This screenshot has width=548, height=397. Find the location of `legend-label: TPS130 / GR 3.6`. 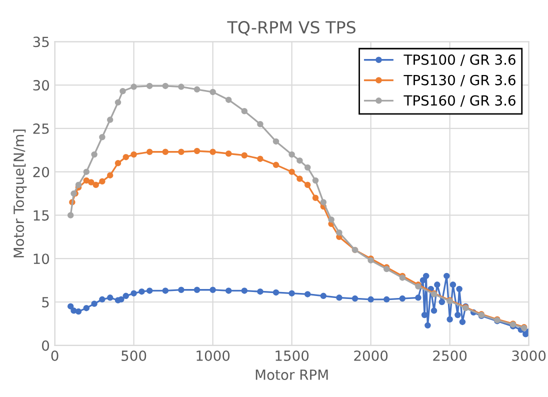

legend-label: TPS130 / GR 3.6 is located at coordinates (460, 80).